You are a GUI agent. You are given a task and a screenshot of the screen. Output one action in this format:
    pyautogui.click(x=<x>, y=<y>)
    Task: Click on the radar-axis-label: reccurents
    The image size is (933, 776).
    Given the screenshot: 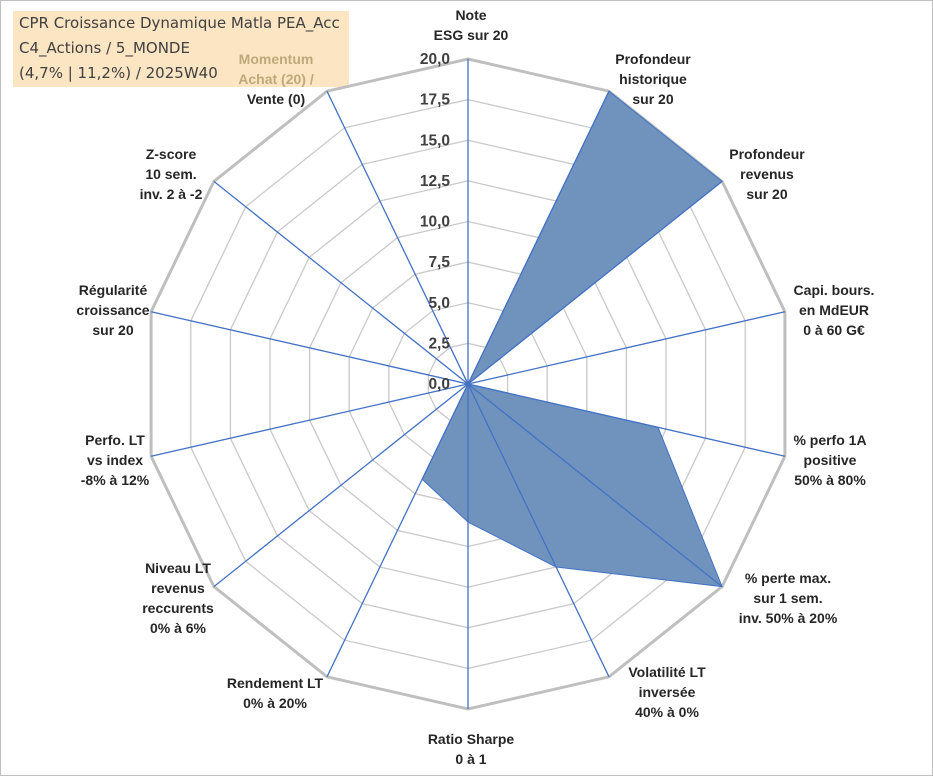 What is the action you would take?
    pyautogui.click(x=178, y=608)
    